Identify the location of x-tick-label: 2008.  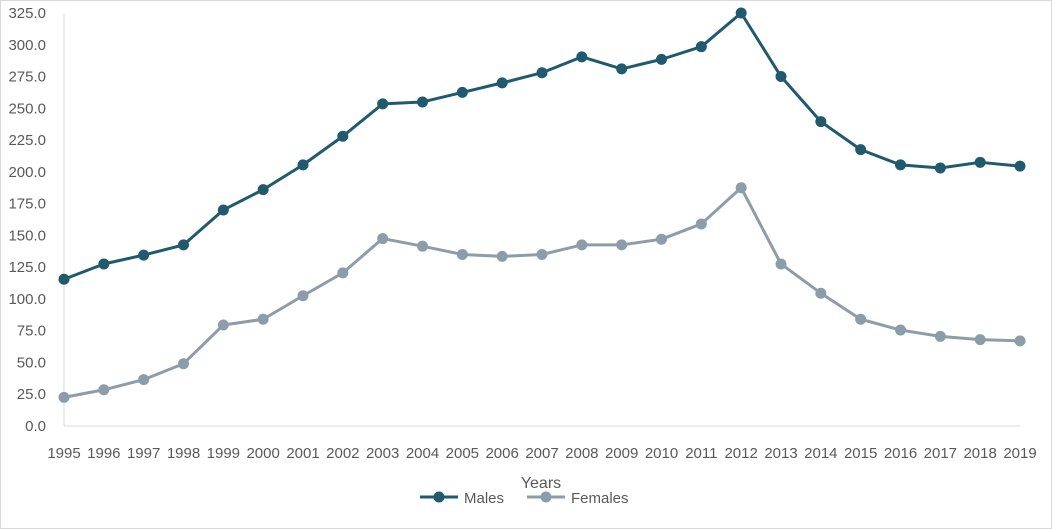
(581, 453).